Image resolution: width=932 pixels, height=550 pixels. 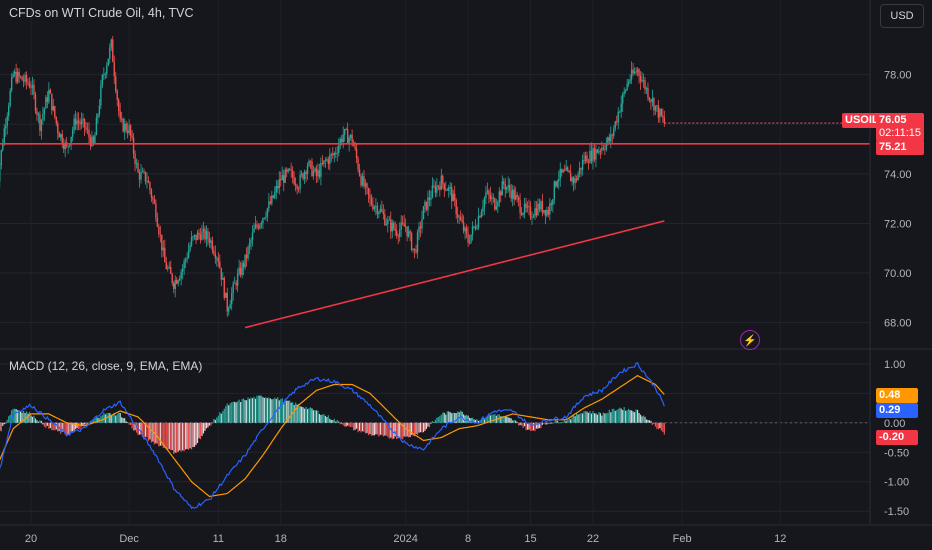 I want to click on currency-button: USD, so click(x=902, y=16).